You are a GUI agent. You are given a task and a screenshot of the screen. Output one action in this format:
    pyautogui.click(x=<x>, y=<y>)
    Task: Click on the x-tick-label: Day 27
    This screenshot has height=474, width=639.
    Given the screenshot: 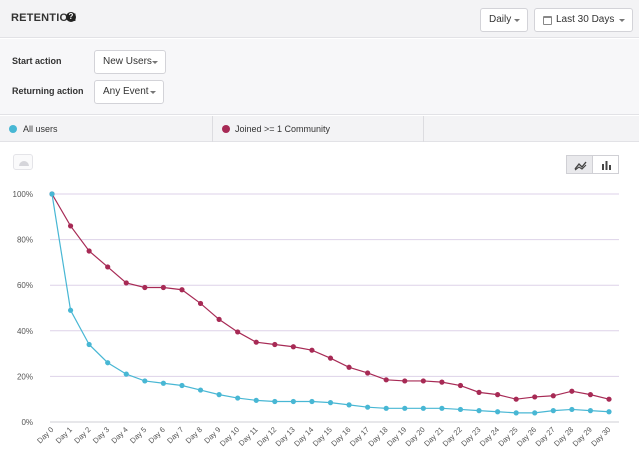 What is the action you would take?
    pyautogui.click(x=545, y=436)
    